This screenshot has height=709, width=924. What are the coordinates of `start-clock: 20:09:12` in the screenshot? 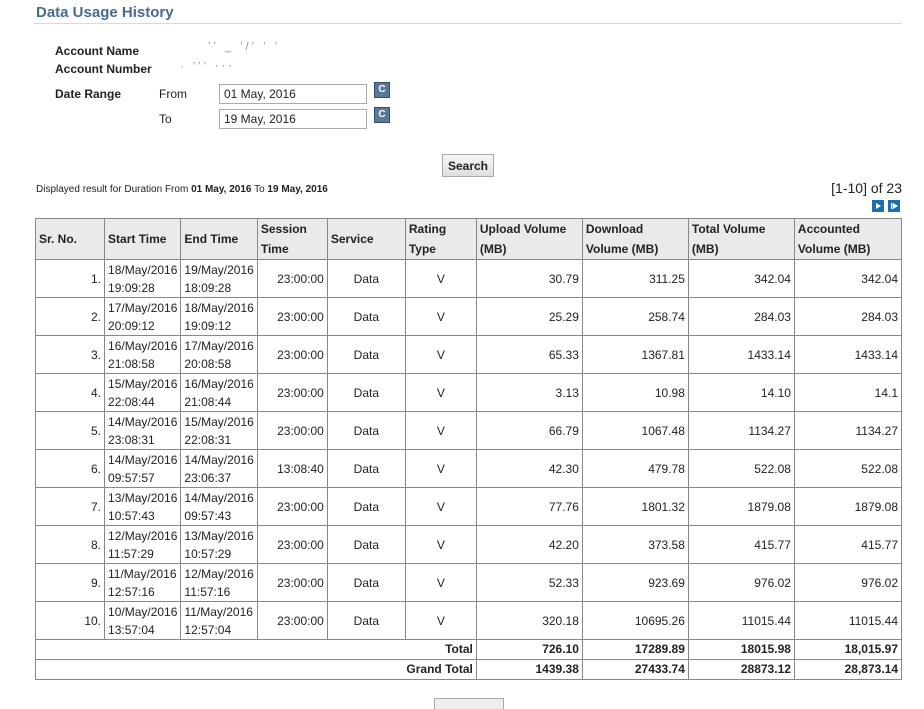 It's located at (131, 325).